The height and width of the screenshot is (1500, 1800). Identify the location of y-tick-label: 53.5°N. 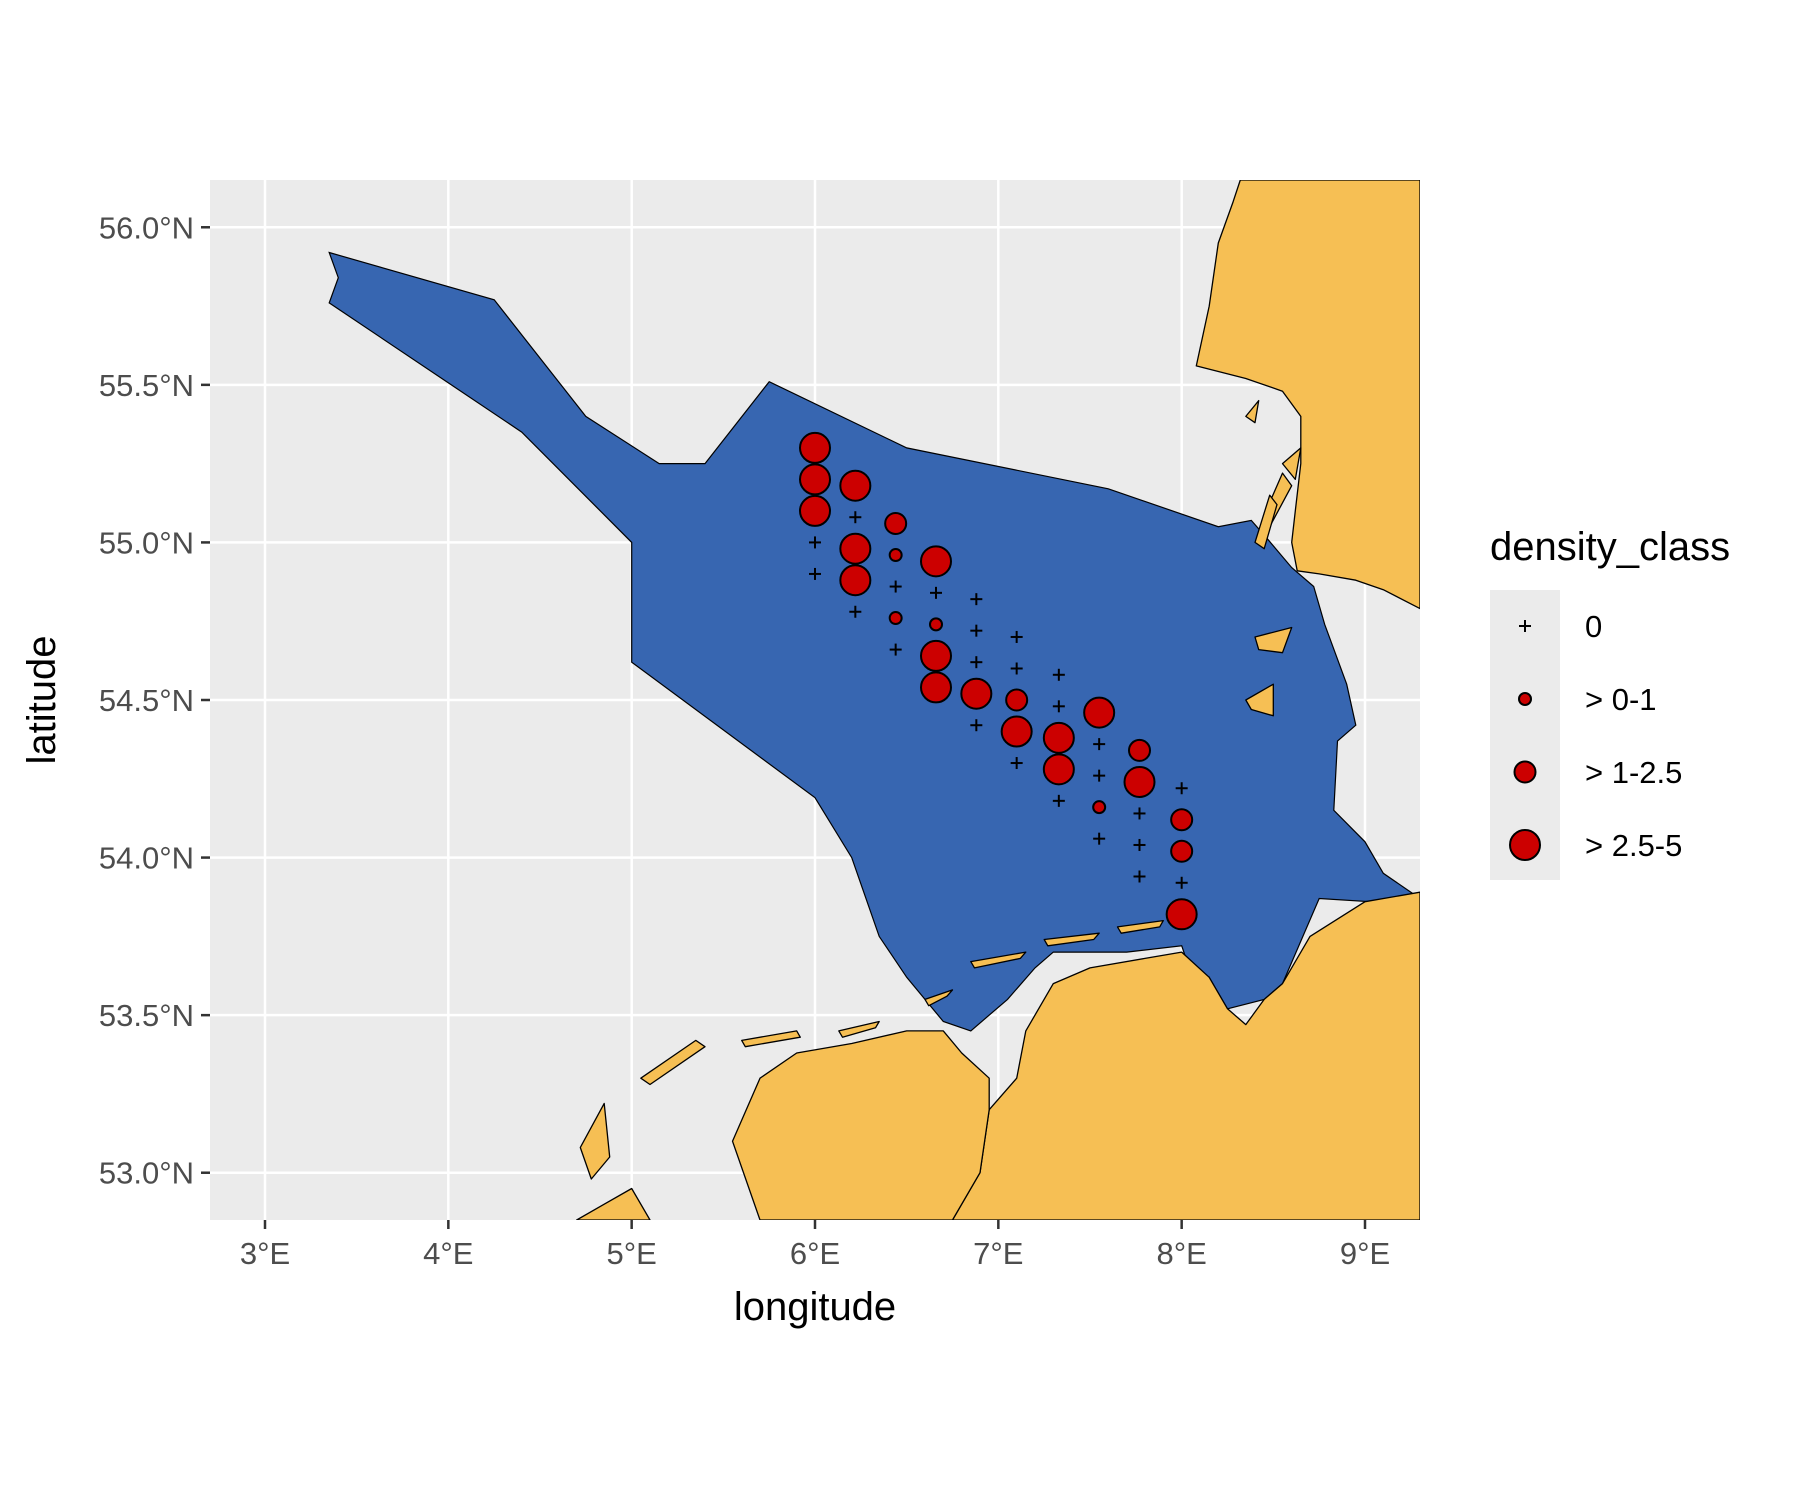
(146, 1015).